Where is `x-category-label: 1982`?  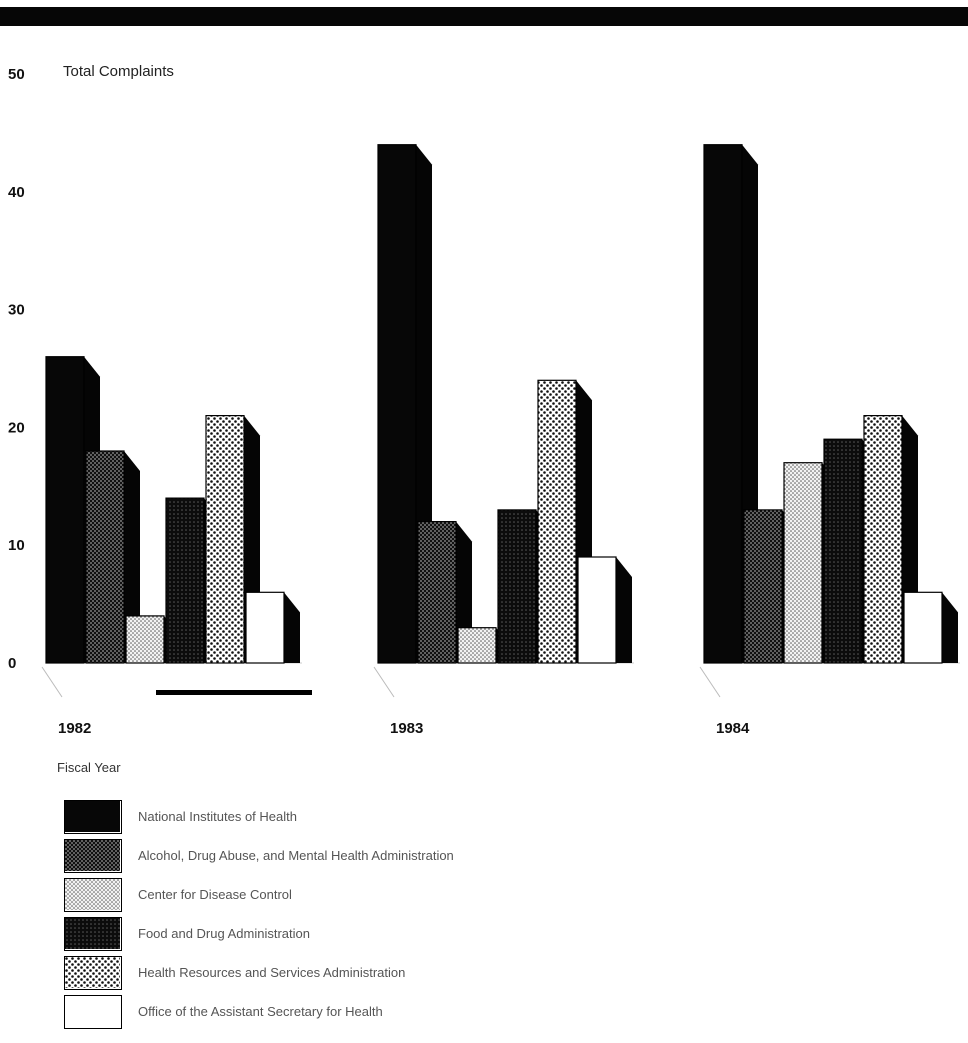 x-category-label: 1982 is located at coordinates (74, 728).